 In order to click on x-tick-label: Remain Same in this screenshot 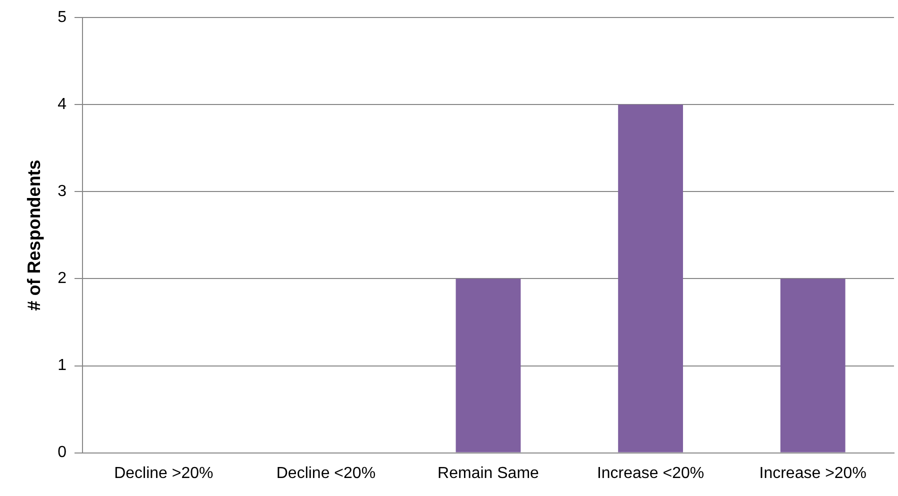, I will do `click(489, 473)`.